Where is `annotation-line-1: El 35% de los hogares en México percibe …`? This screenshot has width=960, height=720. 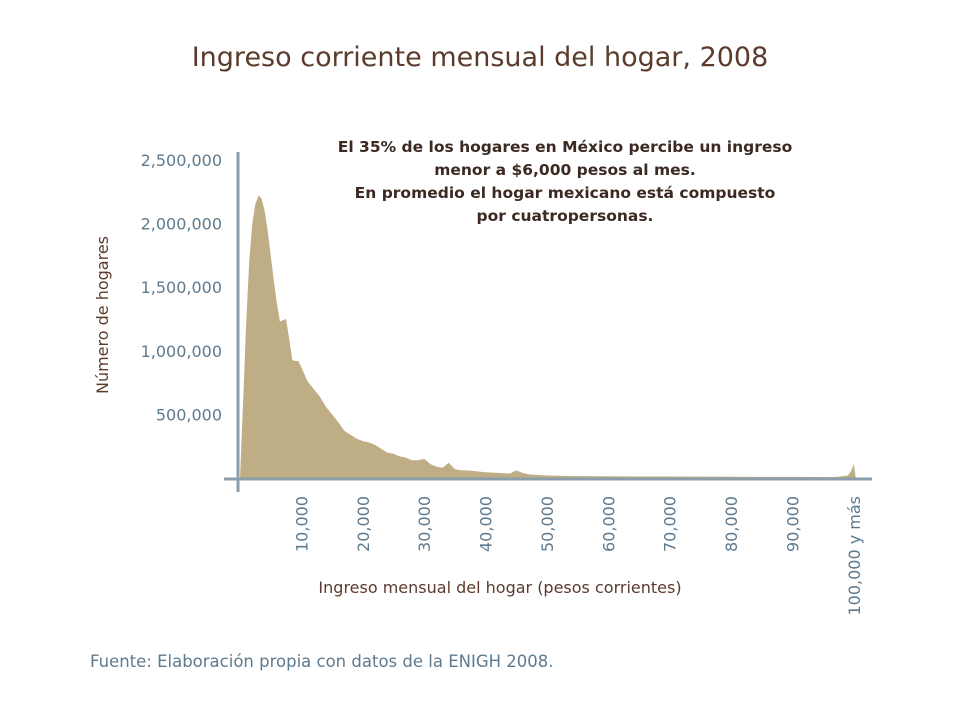
annotation-line-1: El 35% de los hogares en México percibe … is located at coordinates (565, 147).